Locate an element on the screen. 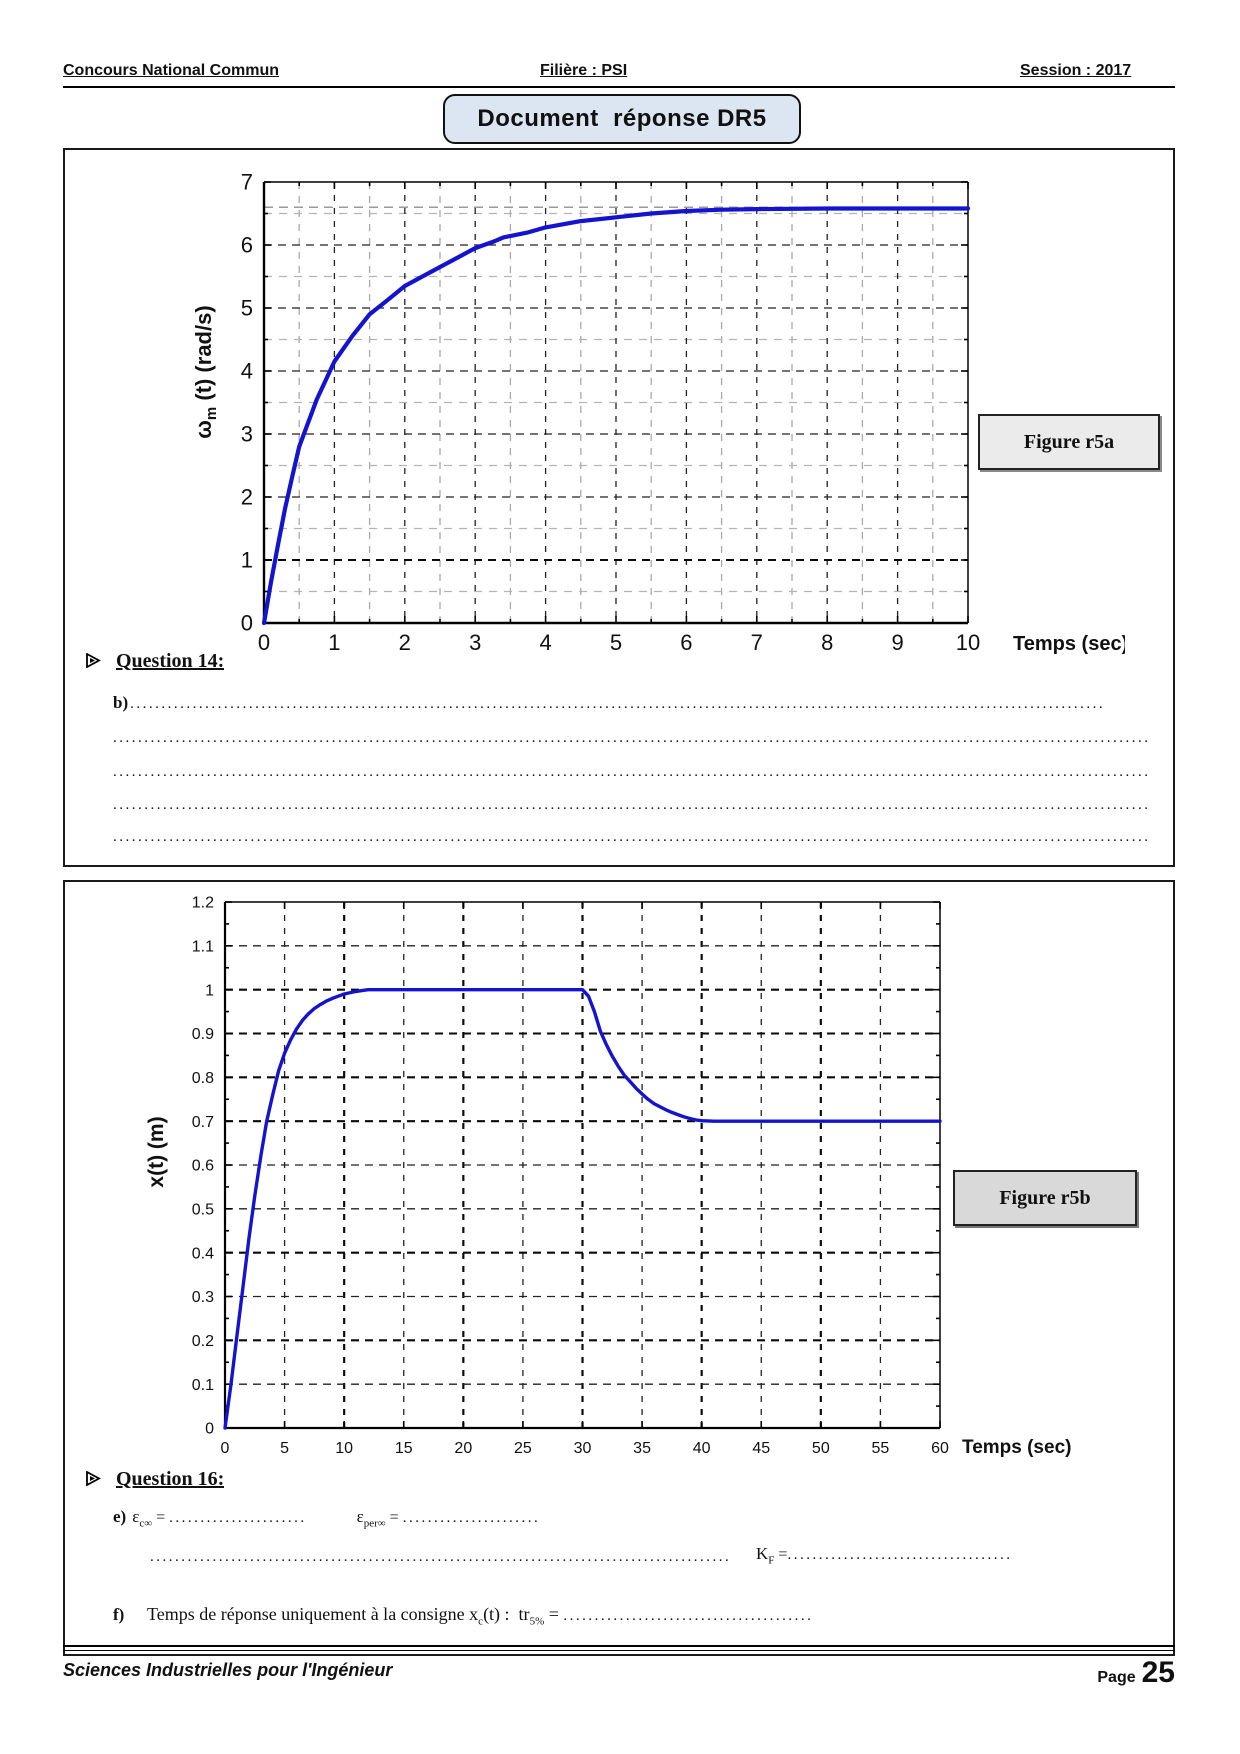  svg-text: 50 is located at coordinates (821, 1448).